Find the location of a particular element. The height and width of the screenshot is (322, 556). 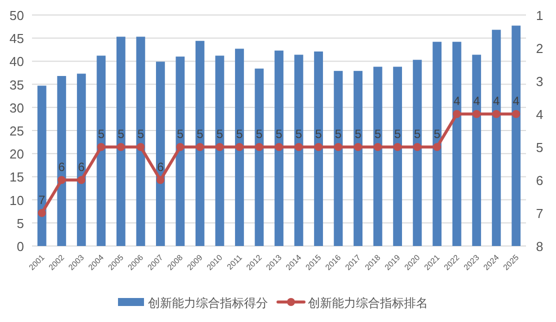

y2-tick-label: 1 is located at coordinates (540, 15).